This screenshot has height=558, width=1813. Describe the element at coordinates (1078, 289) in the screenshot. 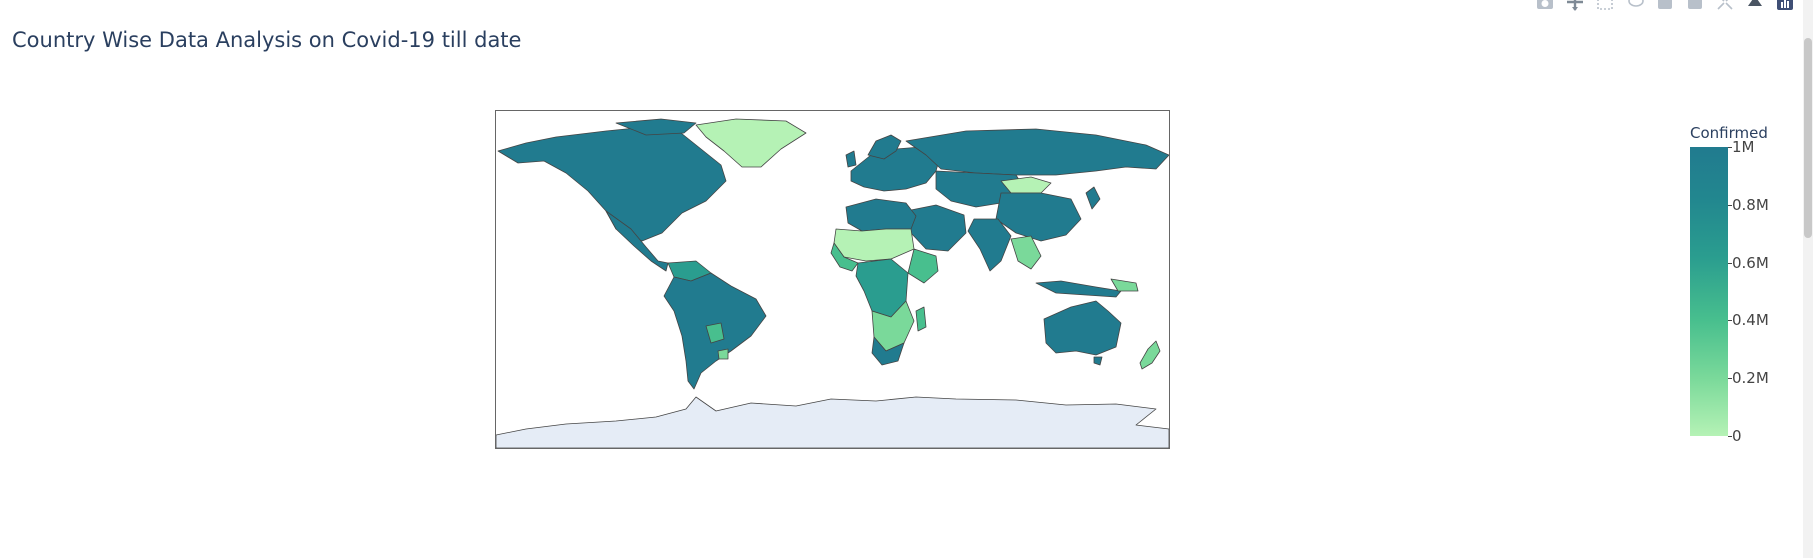

I see `indonesia` at that location.